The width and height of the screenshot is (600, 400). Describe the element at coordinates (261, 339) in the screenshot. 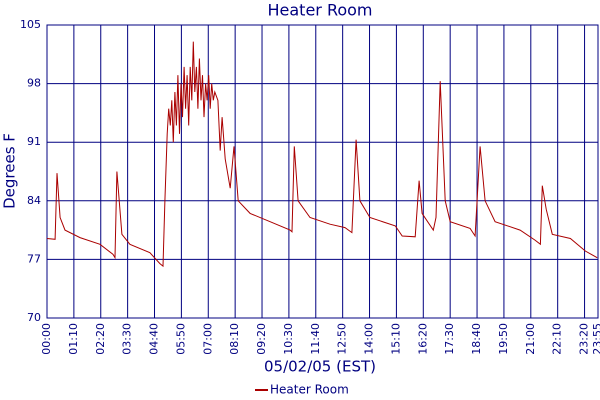

I see `x-tick-label: 09:20` at that location.